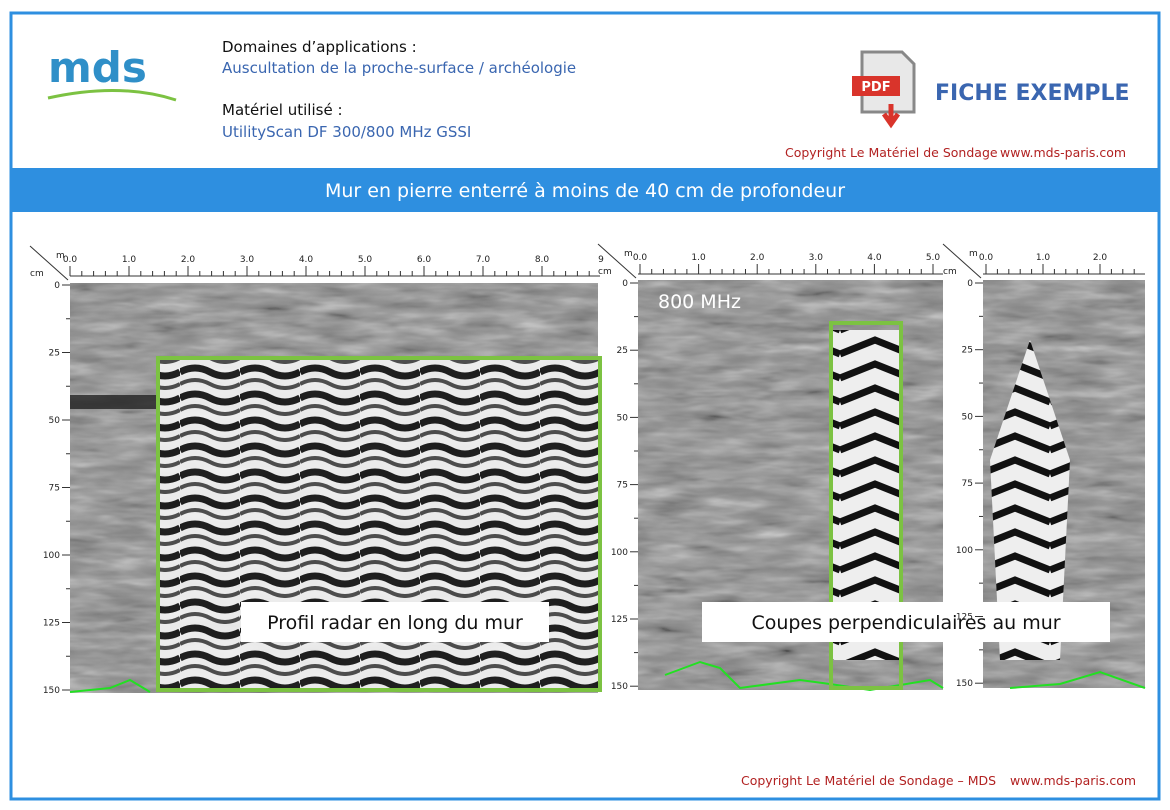  Describe the element at coordinates (115, 402) in the screenshot. I see `radar-band` at that location.